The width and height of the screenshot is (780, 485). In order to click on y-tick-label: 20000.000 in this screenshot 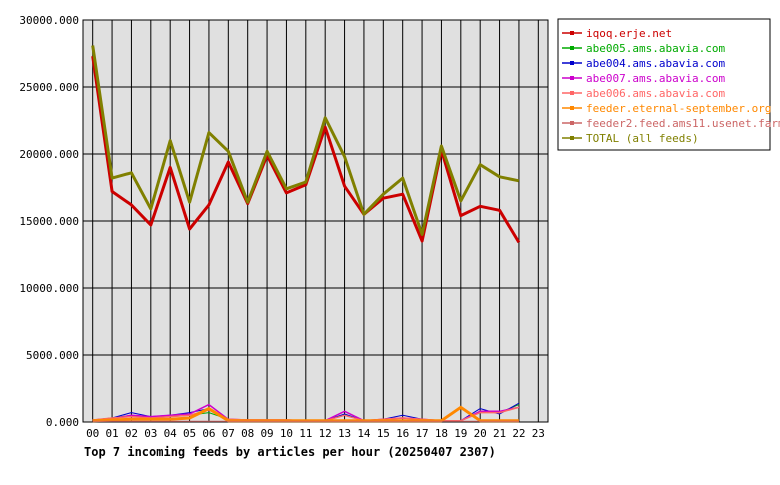, I will do `click(49, 154)`.